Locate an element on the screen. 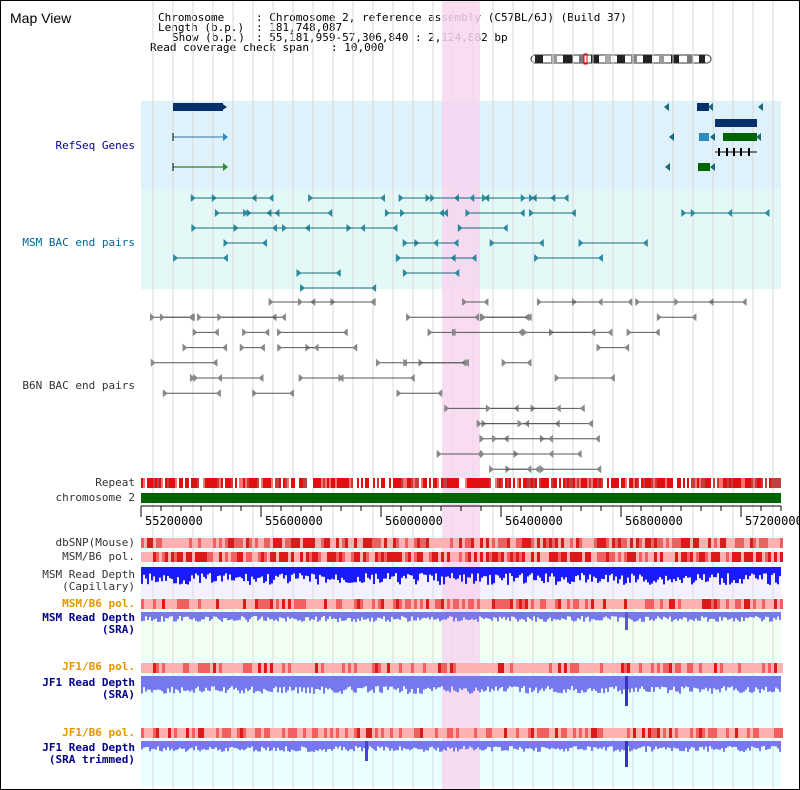  label-chromosome: chromosome 2 is located at coordinates (95, 497).